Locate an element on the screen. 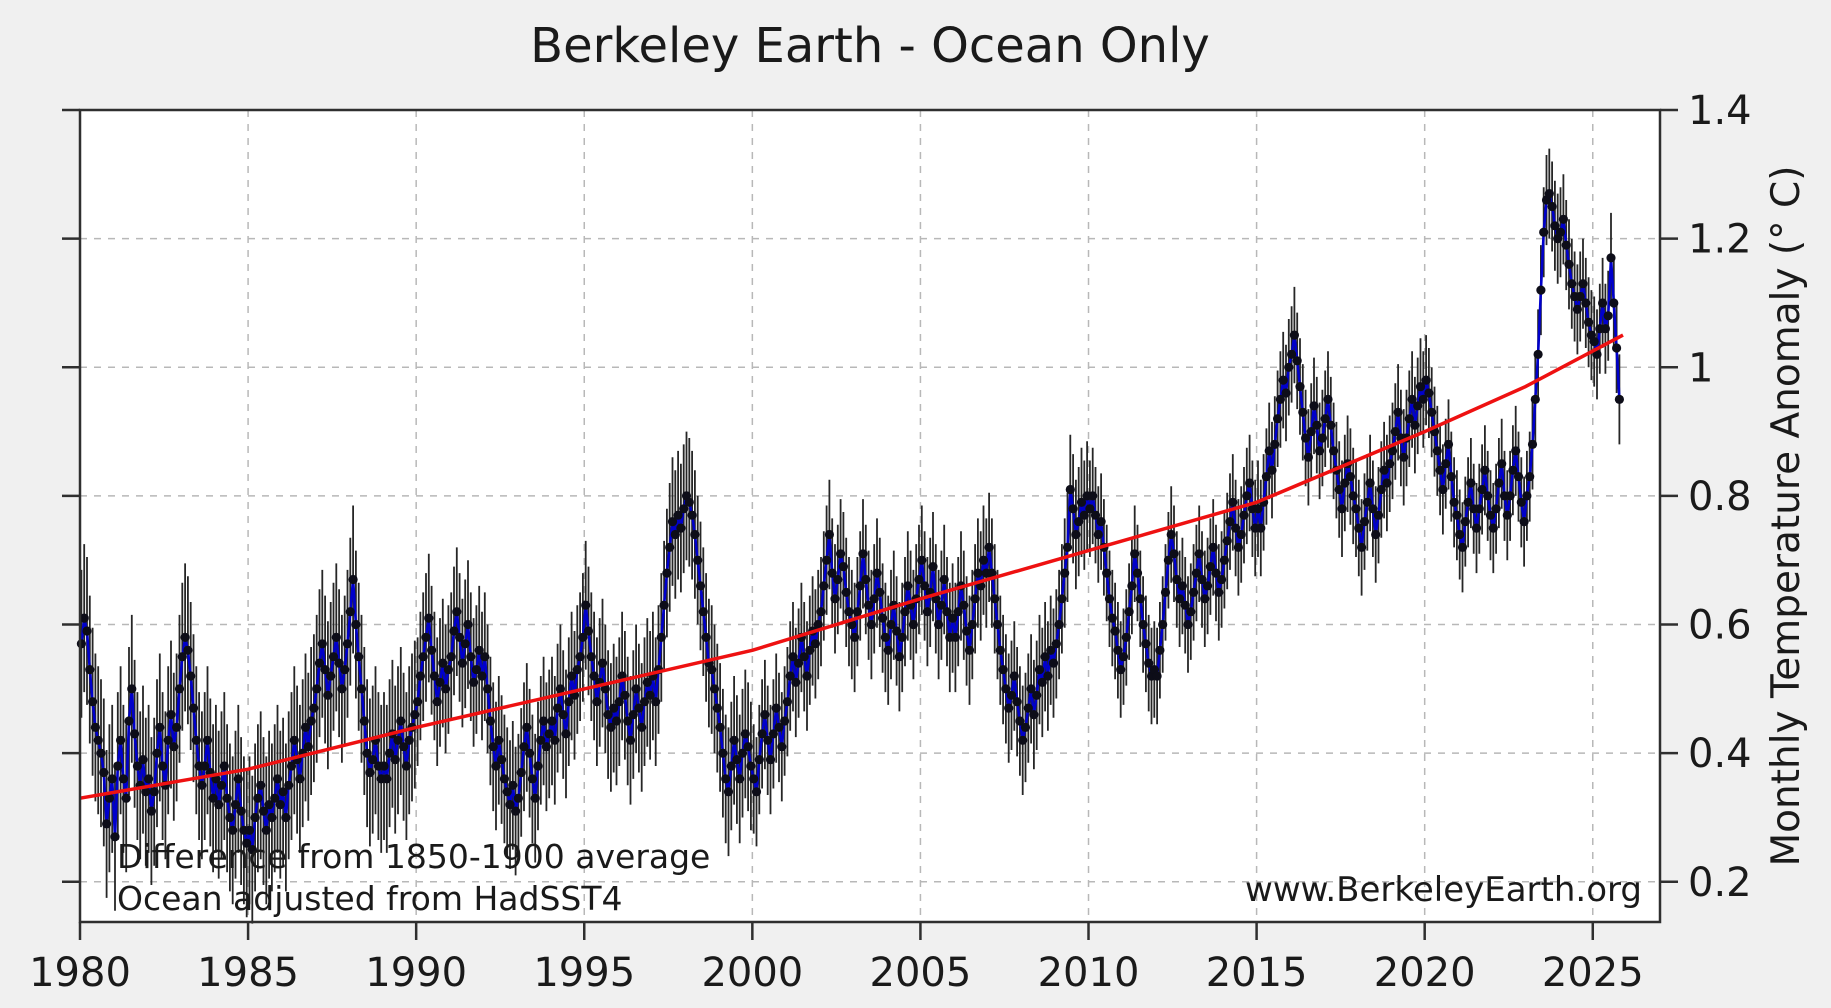 The height and width of the screenshot is (1008, 1831). y-tick-label: 1 is located at coordinates (1700, 368).